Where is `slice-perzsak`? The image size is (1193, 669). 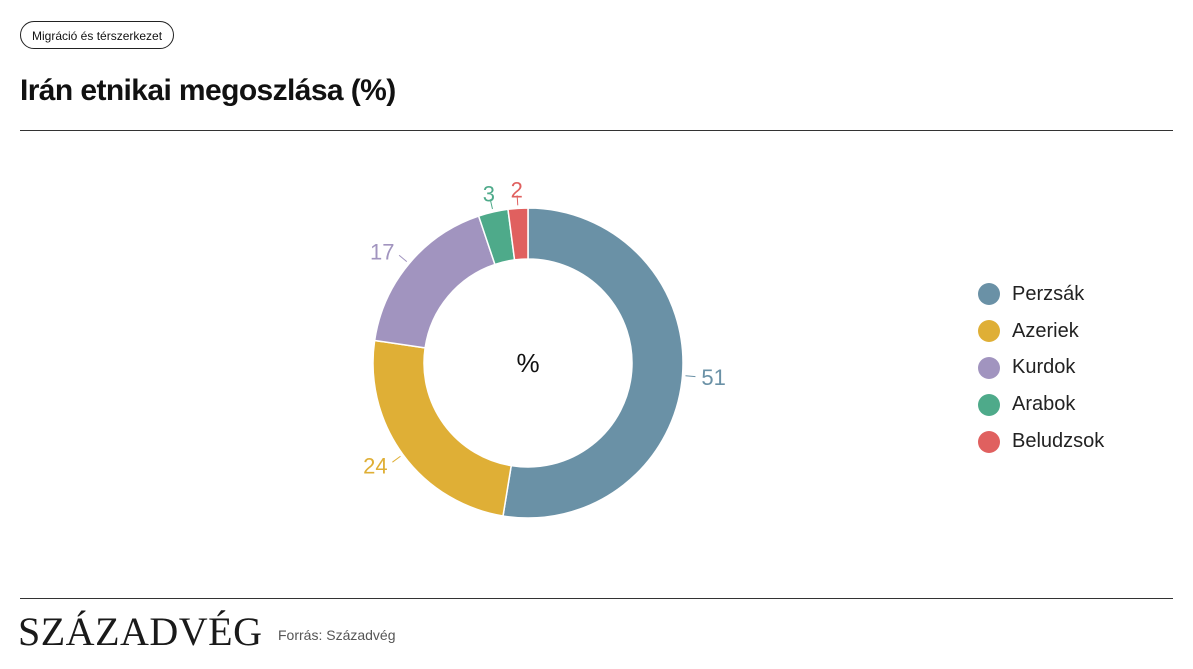
slice-perzsak is located at coordinates (593, 363).